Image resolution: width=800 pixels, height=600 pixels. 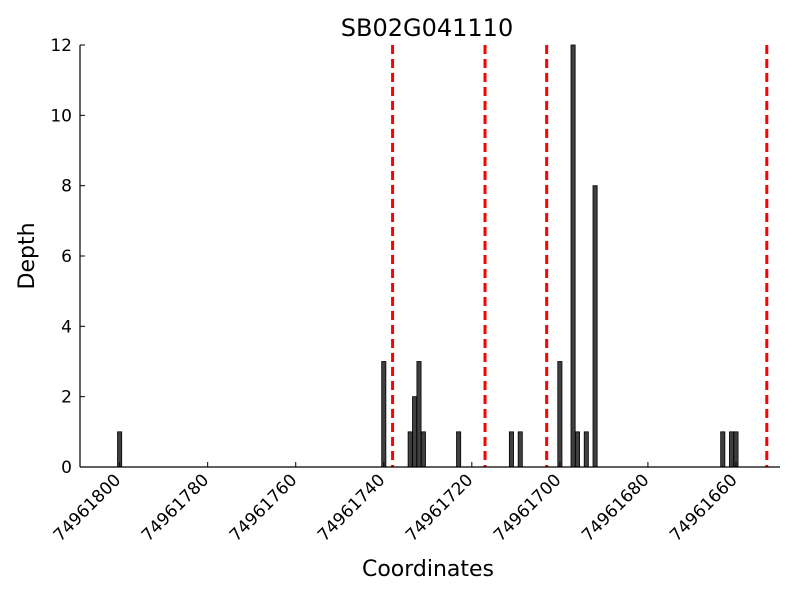 I want to click on x-tick-label: 74961800, so click(x=87, y=507).